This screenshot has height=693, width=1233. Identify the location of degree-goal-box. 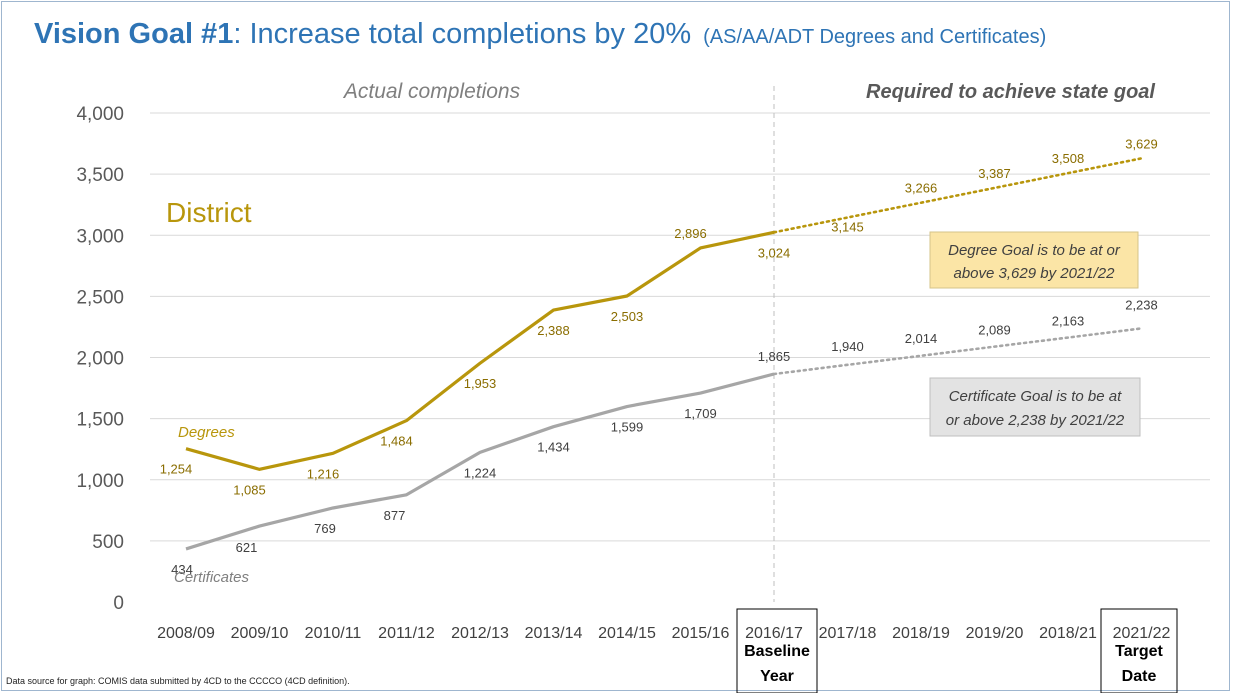
(1034, 260).